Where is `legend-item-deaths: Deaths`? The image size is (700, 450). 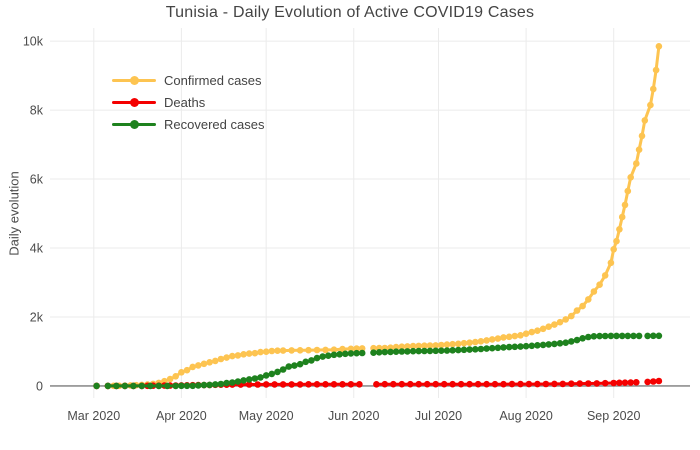 legend-item-deaths: Deaths is located at coordinates (188, 102).